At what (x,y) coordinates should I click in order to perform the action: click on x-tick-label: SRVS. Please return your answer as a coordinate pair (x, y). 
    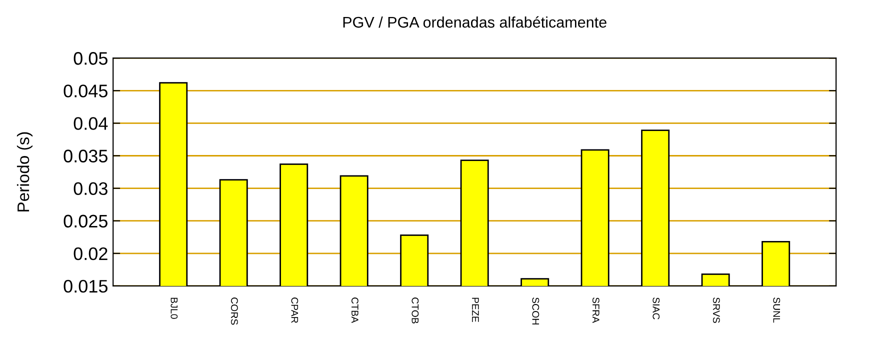
    Looking at the image, I should click on (716, 310).